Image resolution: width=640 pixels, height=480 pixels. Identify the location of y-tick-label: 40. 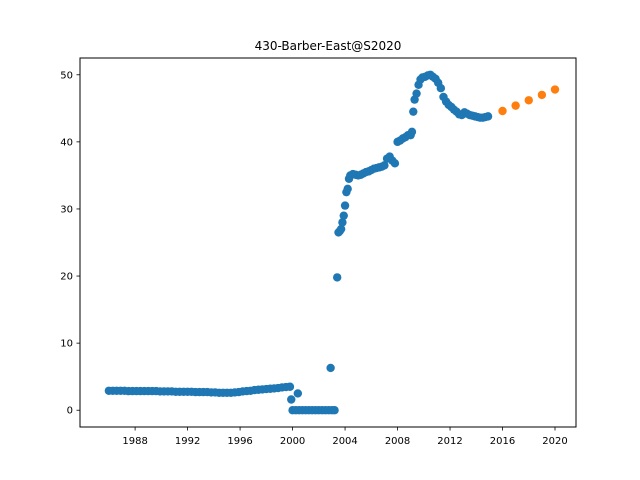
(66, 142).